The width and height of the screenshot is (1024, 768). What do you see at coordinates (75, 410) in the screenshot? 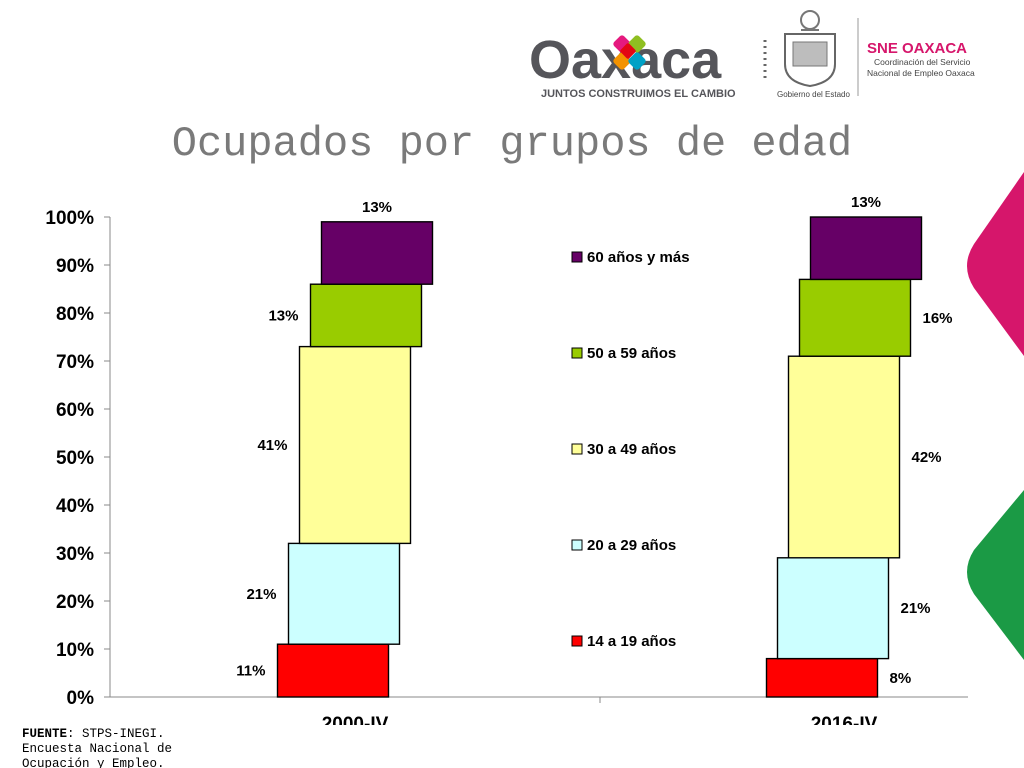
I see `y-tick-label: 60%` at bounding box center [75, 410].